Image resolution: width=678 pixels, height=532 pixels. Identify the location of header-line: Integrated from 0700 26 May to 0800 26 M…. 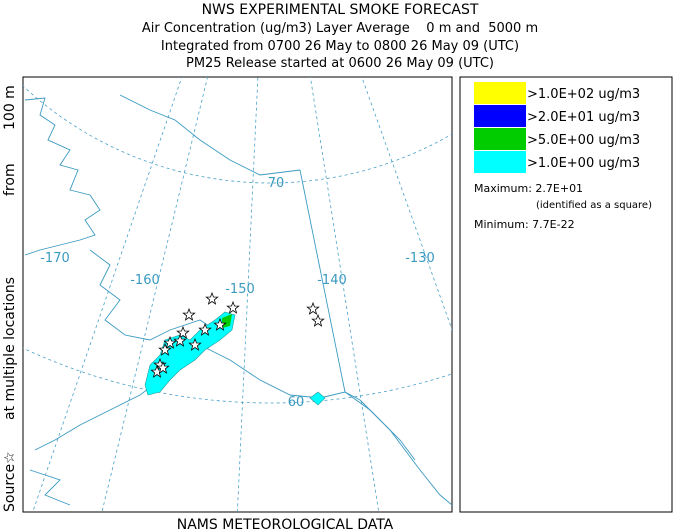
(340, 46).